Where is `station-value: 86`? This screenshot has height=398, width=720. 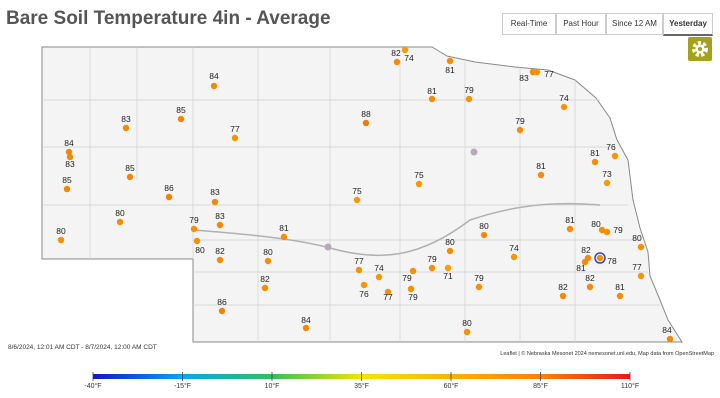
station-value: 86 is located at coordinates (222, 302).